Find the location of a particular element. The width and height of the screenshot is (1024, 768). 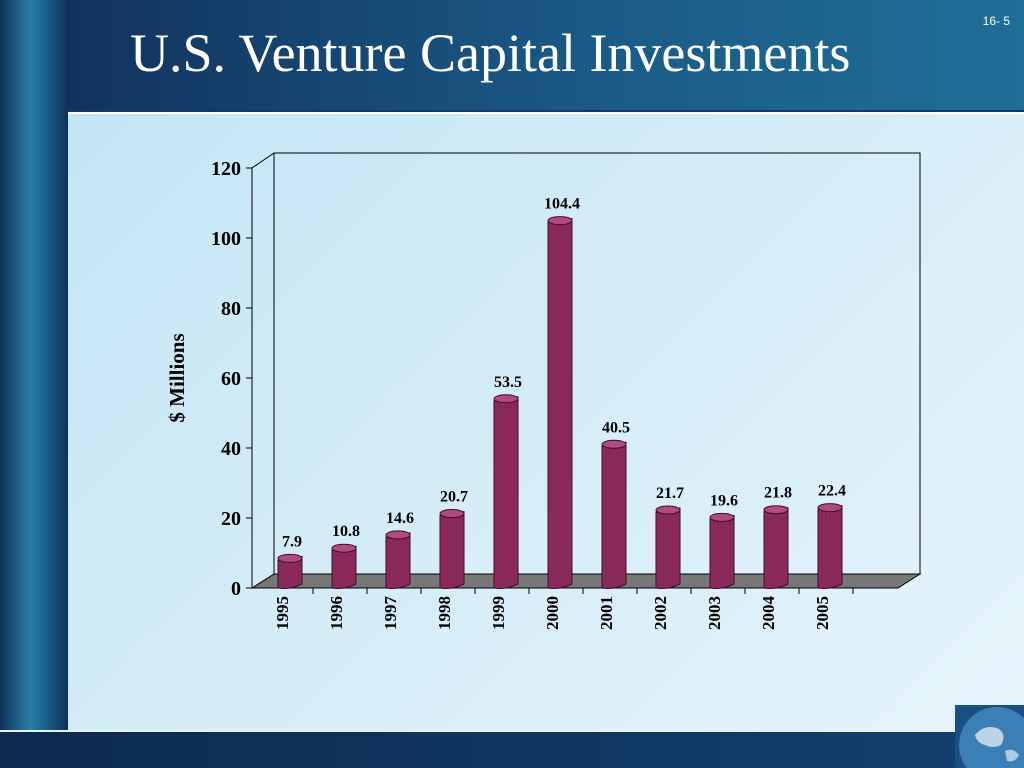

data-label: 7.9 is located at coordinates (292, 541).